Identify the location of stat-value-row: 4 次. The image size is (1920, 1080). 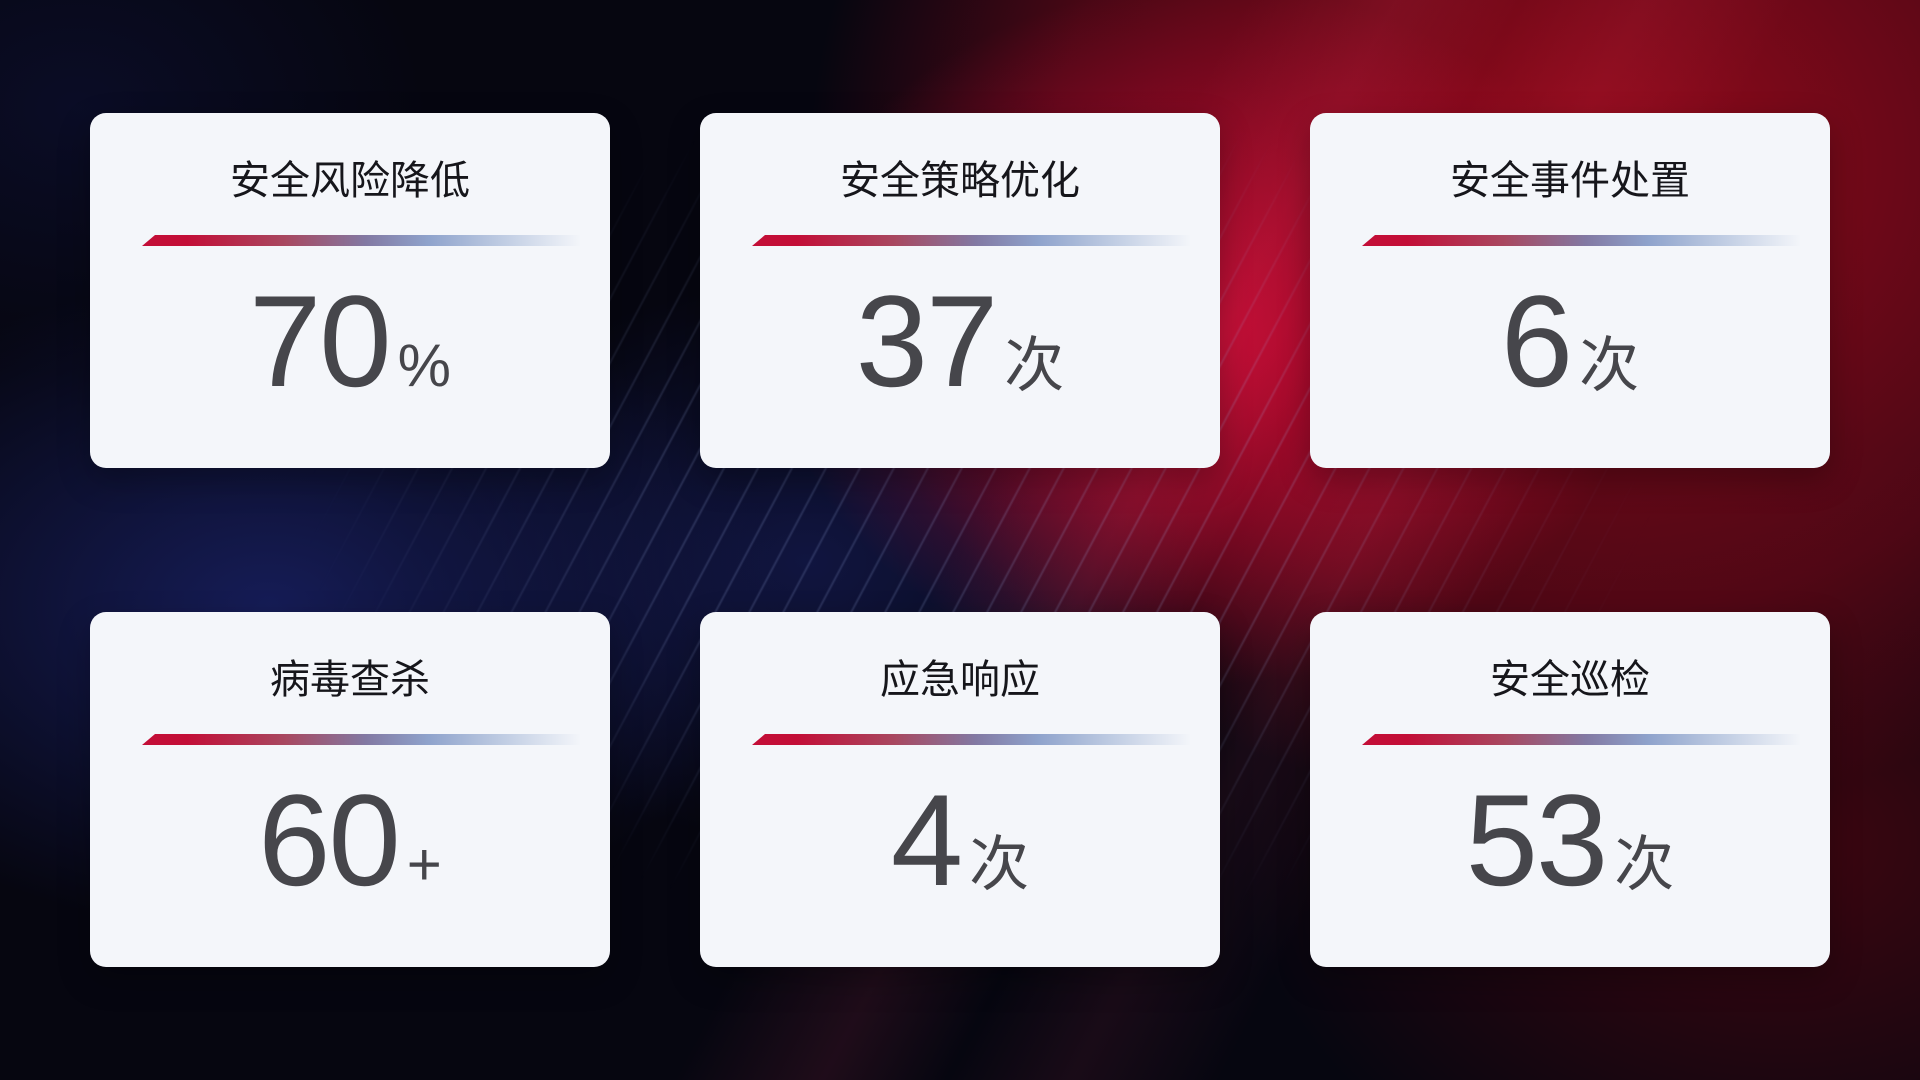
(960, 840).